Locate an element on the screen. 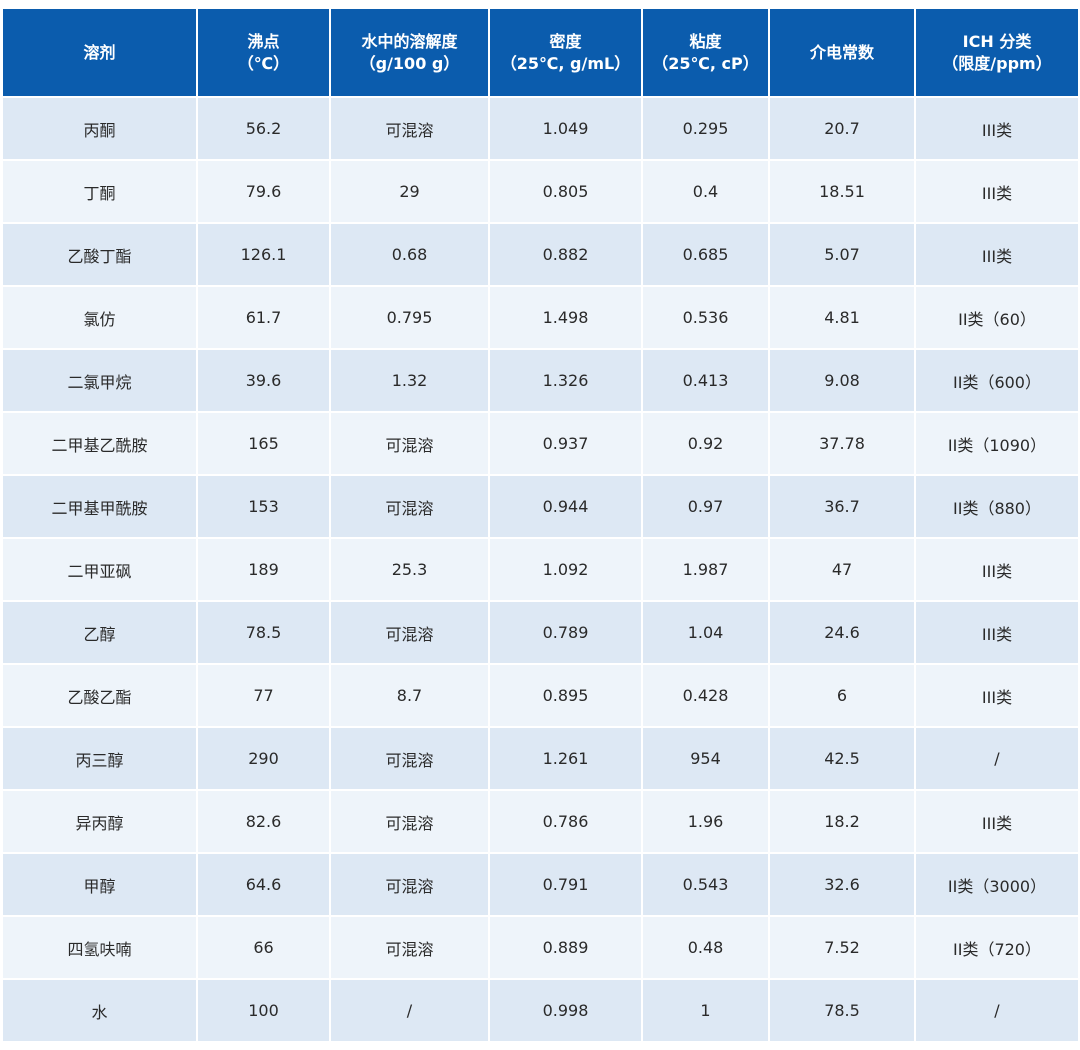 The width and height of the screenshot is (1080, 1050). header-water-solubility: 水中的溶解度 （g/100 g） is located at coordinates (410, 52).